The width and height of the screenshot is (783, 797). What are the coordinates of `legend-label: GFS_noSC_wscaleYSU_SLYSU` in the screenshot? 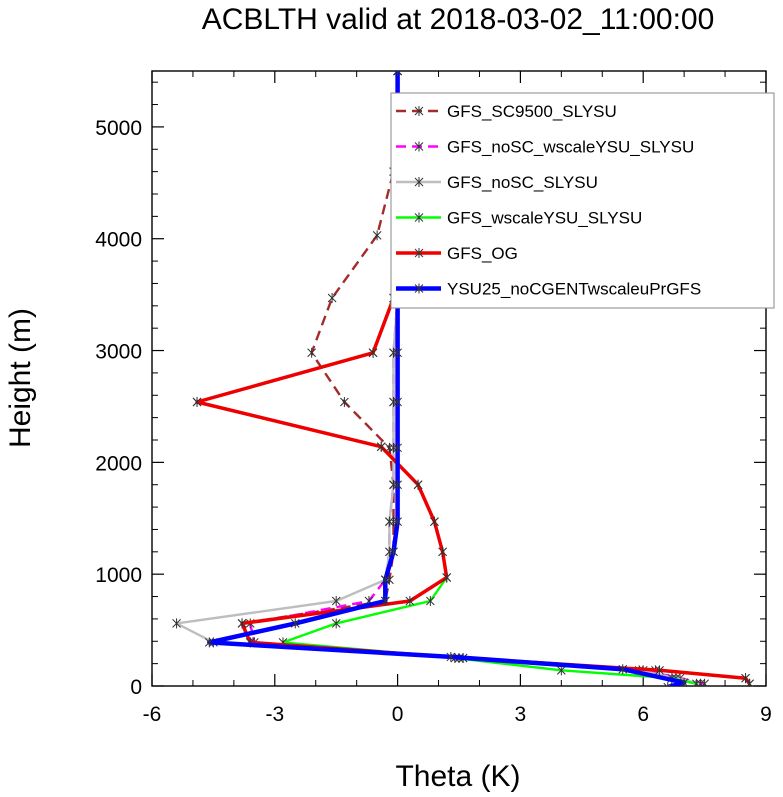 It's located at (570, 147).